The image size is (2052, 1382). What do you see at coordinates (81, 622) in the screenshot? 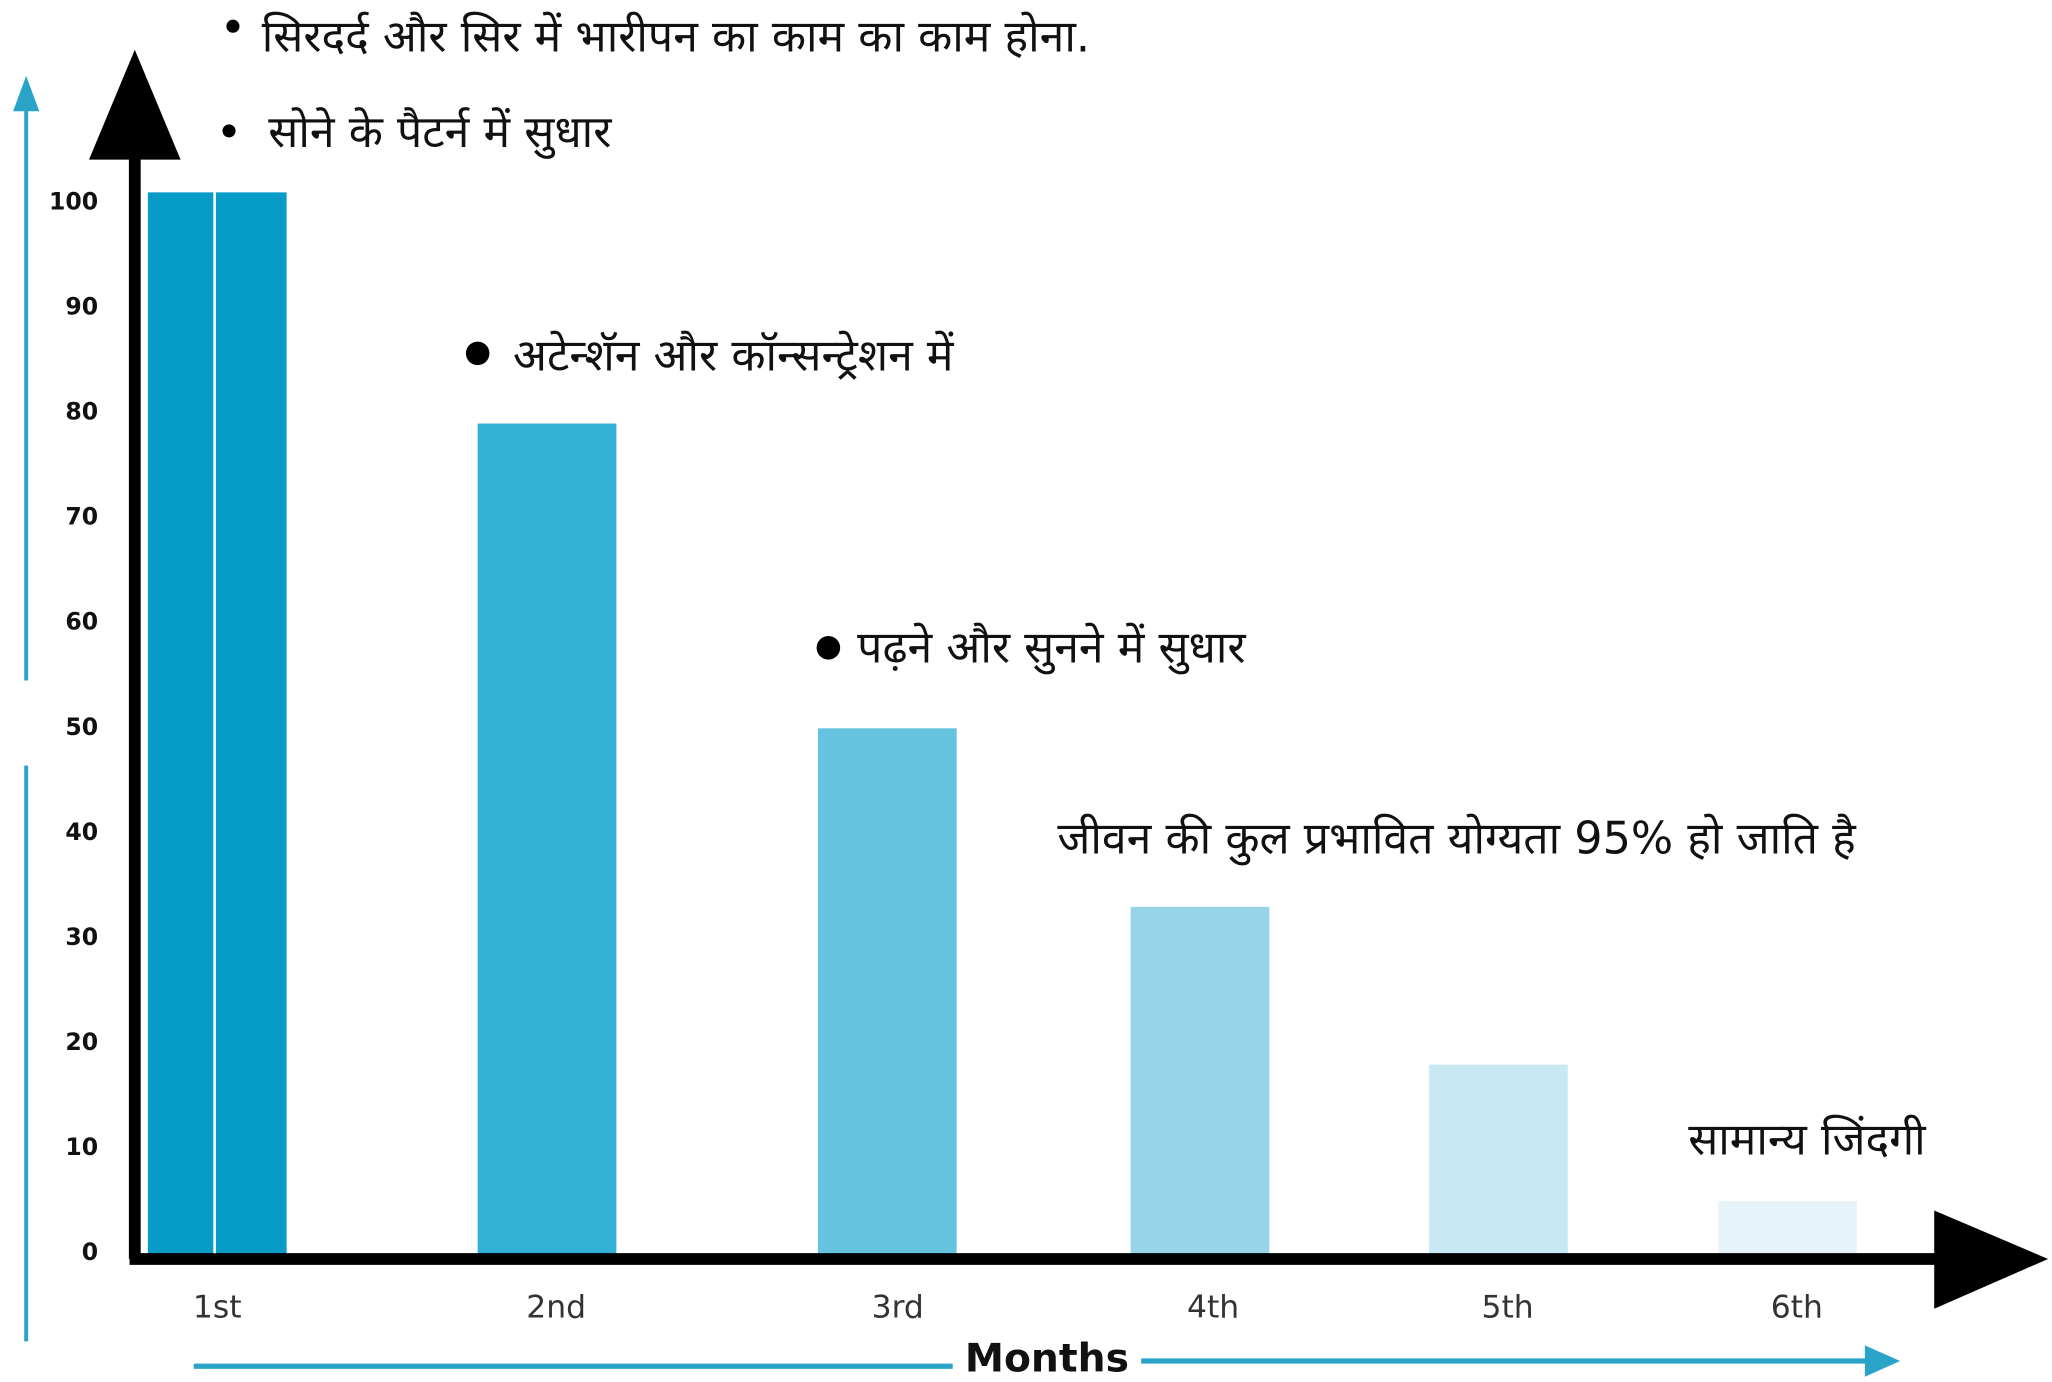
I see `y-tick-label: 60` at bounding box center [81, 622].